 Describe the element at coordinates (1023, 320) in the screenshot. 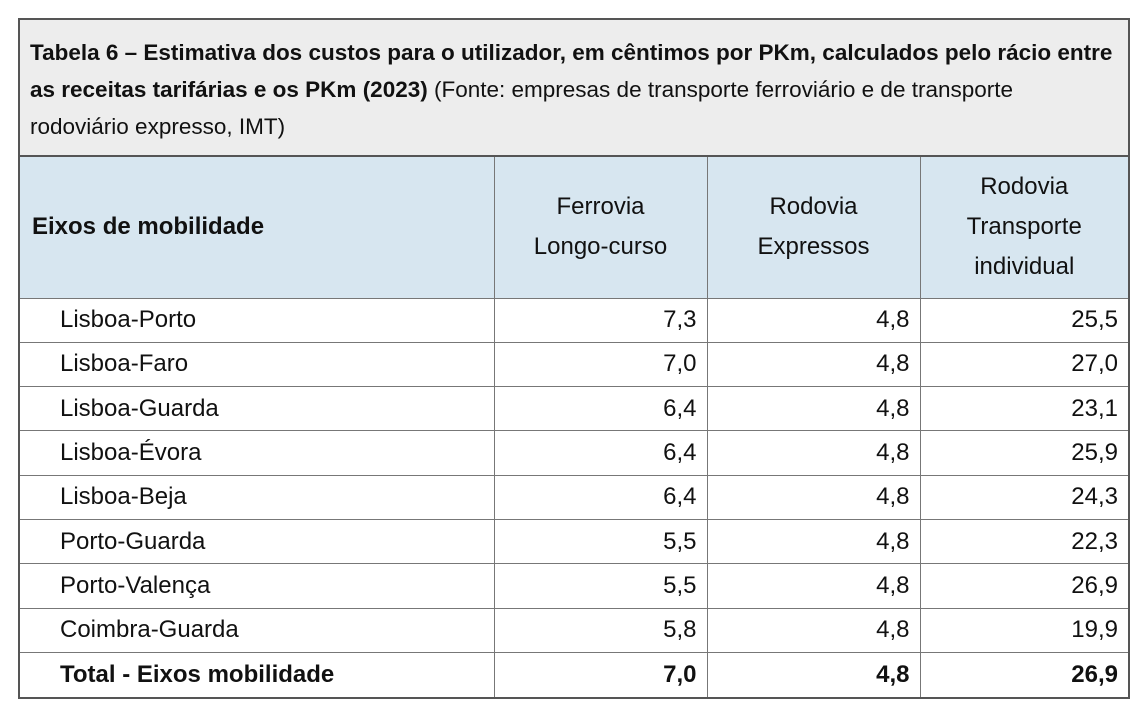

I see `individual-value: 25,5` at that location.